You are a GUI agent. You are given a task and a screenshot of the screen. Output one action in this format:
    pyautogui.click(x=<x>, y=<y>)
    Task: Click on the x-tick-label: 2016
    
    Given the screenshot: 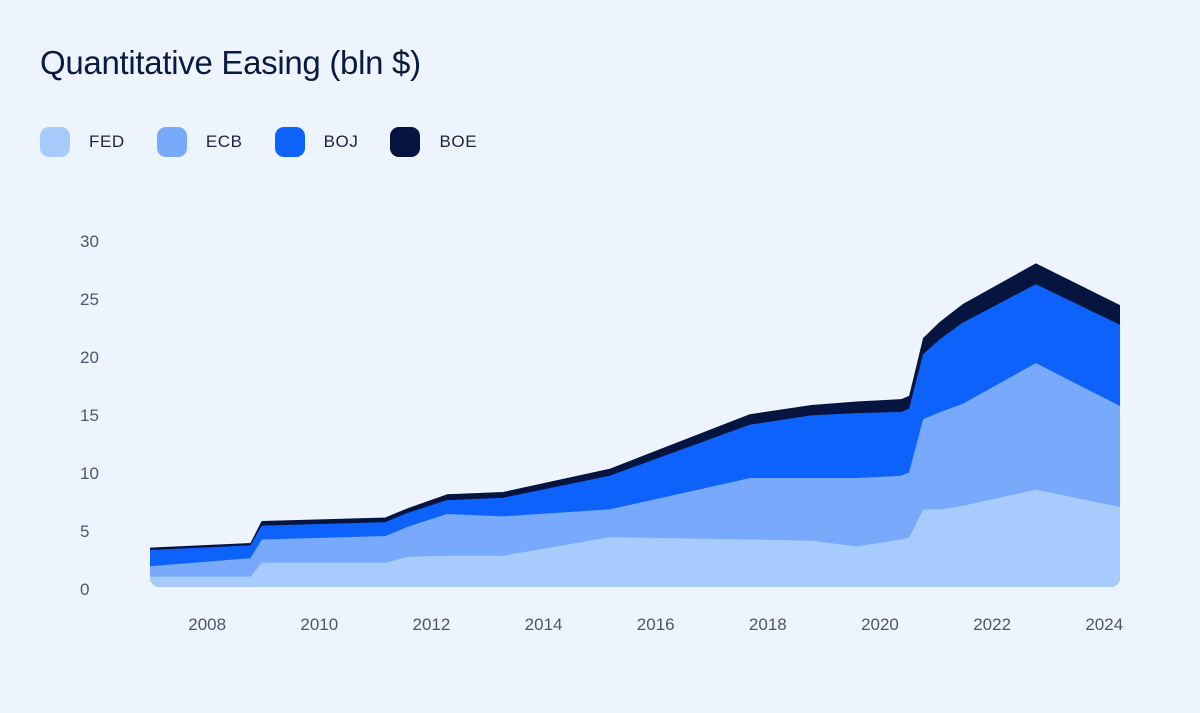 What is the action you would take?
    pyautogui.click(x=656, y=624)
    